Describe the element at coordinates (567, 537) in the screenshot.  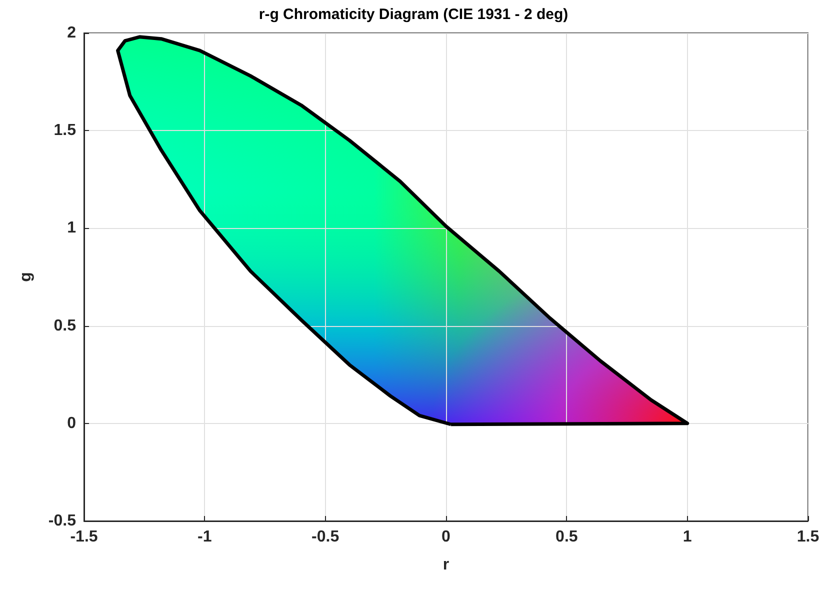
I see `x-tick-label: 0.5` at that location.